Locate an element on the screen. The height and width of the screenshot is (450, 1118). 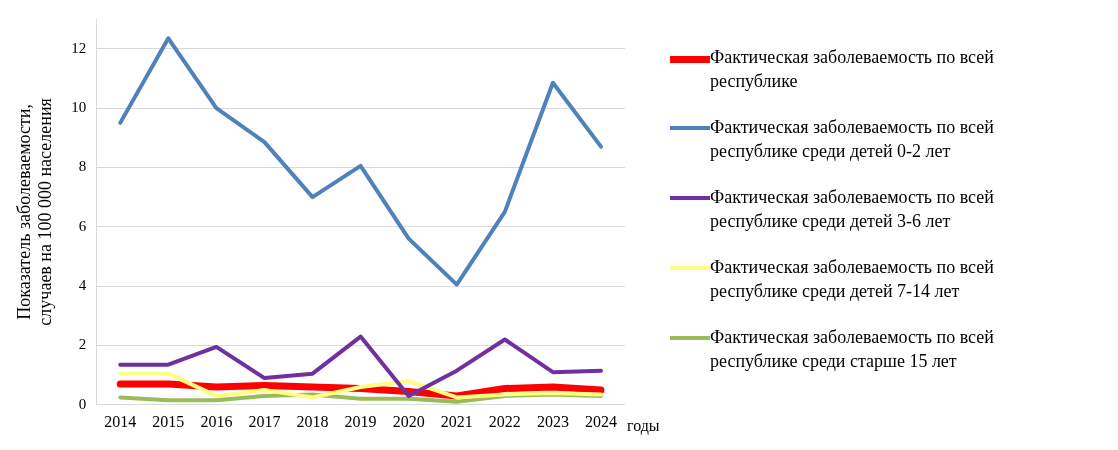
y-tick-label: 2 is located at coordinates (82, 344).